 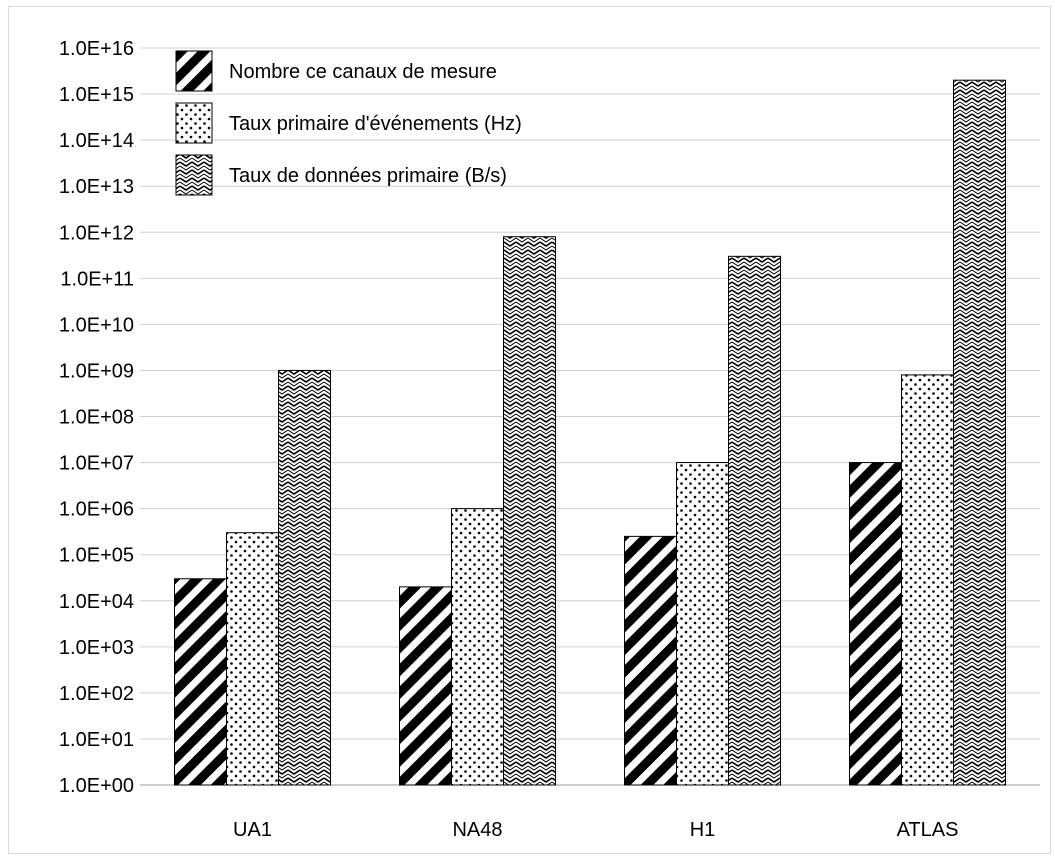 What do you see at coordinates (703, 830) in the screenshot?
I see `x-category-label: H1` at bounding box center [703, 830].